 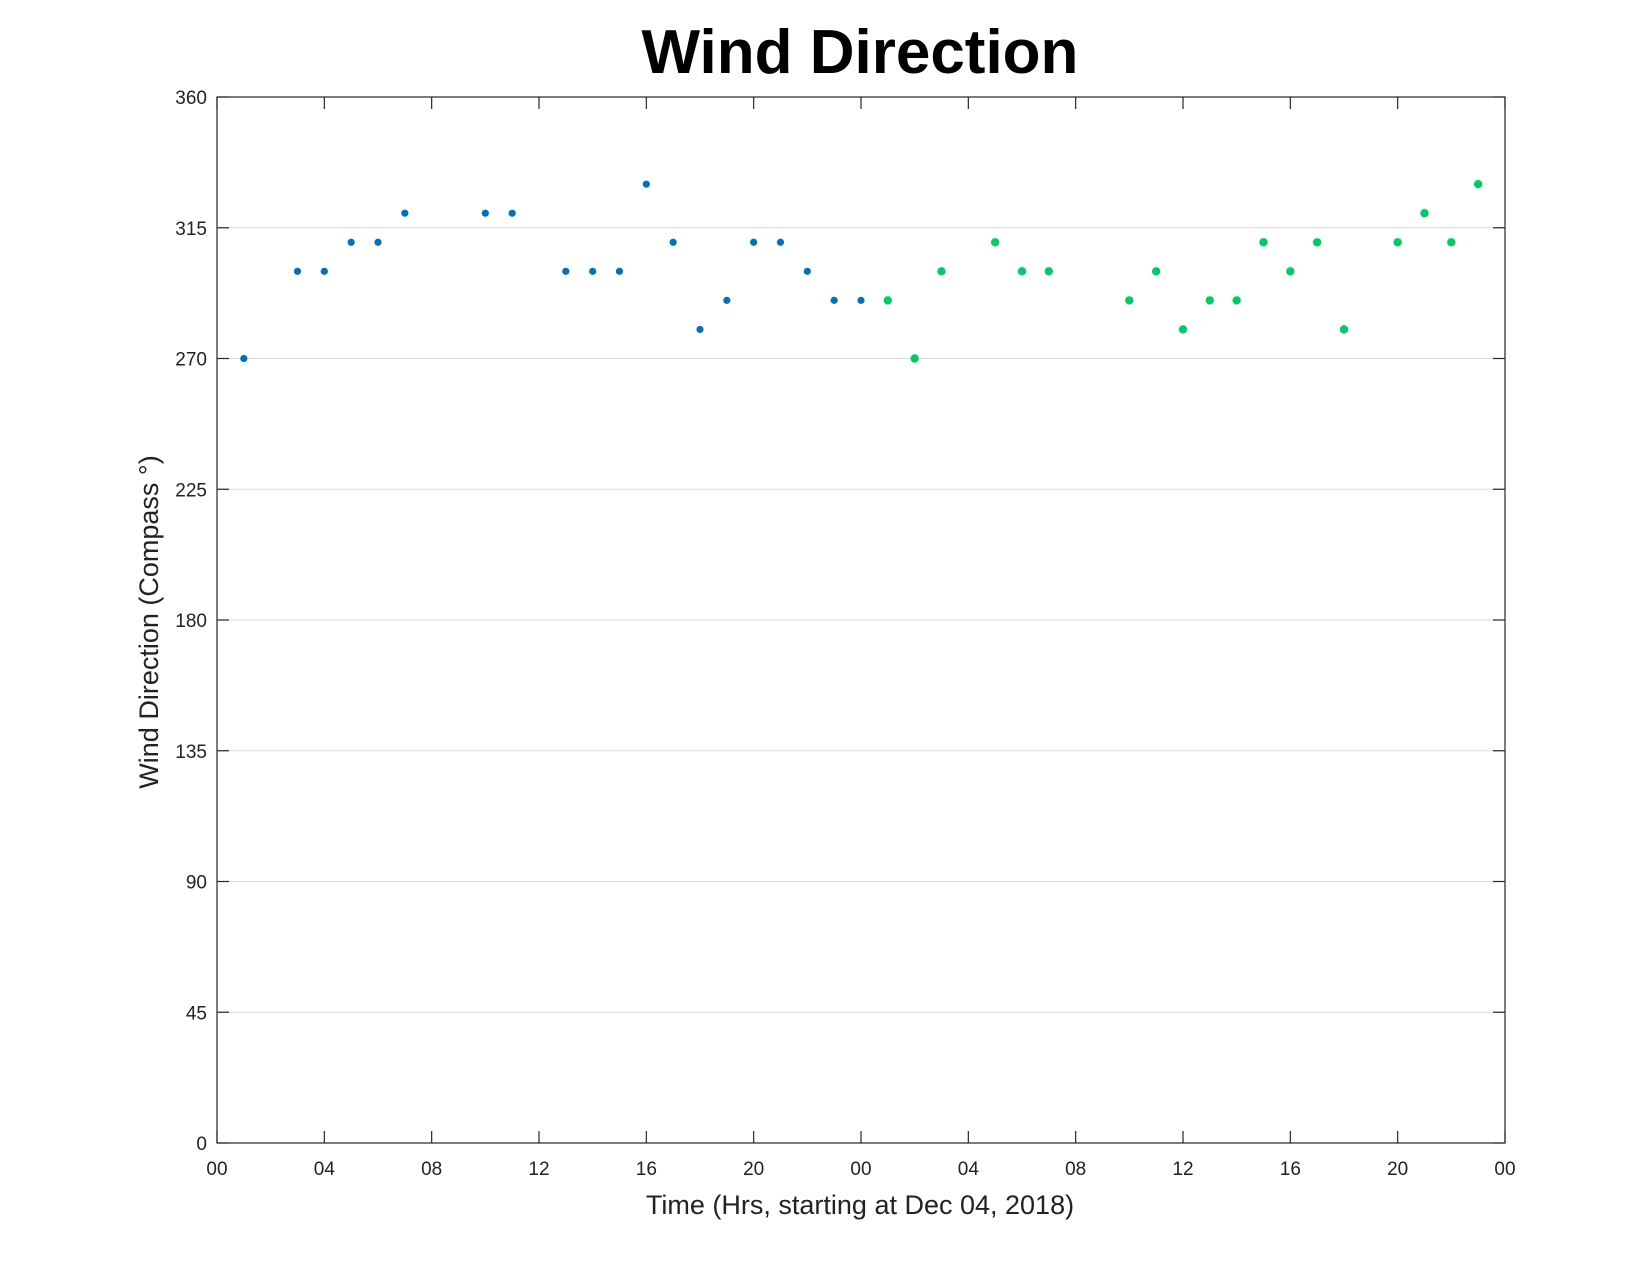 I want to click on data-points, so click(x=861, y=271).